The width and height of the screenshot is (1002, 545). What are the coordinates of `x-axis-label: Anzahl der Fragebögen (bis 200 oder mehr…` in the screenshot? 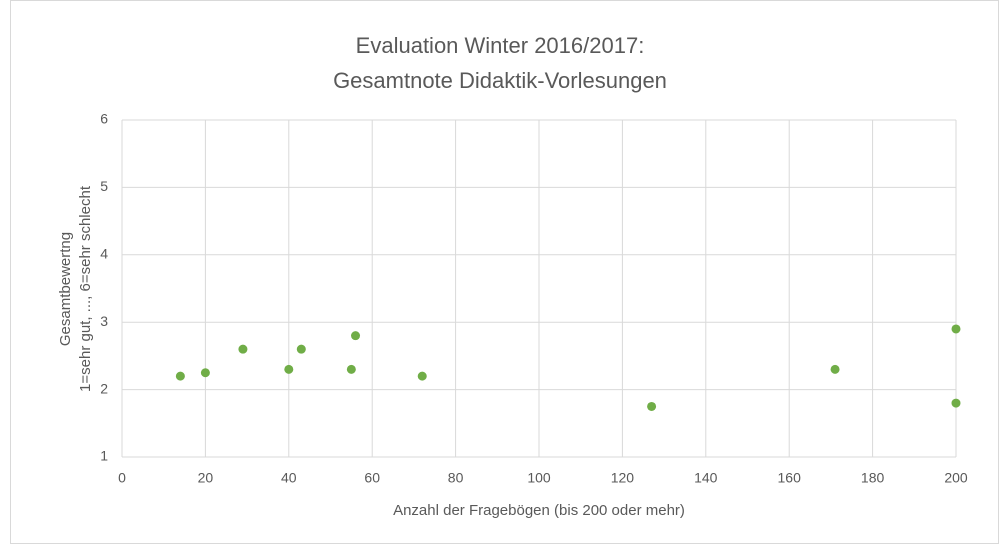 It's located at (539, 510).